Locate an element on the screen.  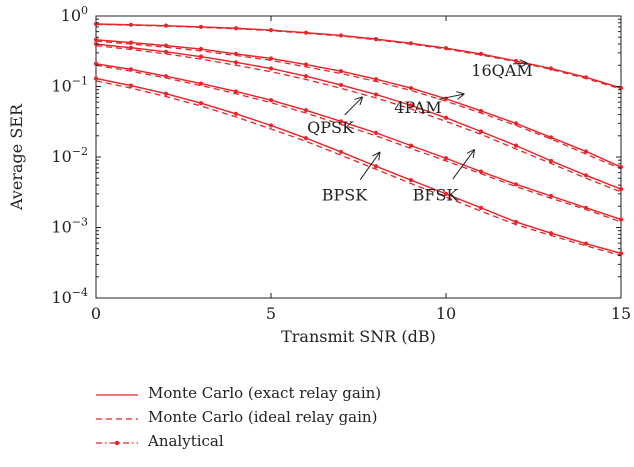
legend-label: Monte Carlo (ideal relay gain) is located at coordinates (263, 417).